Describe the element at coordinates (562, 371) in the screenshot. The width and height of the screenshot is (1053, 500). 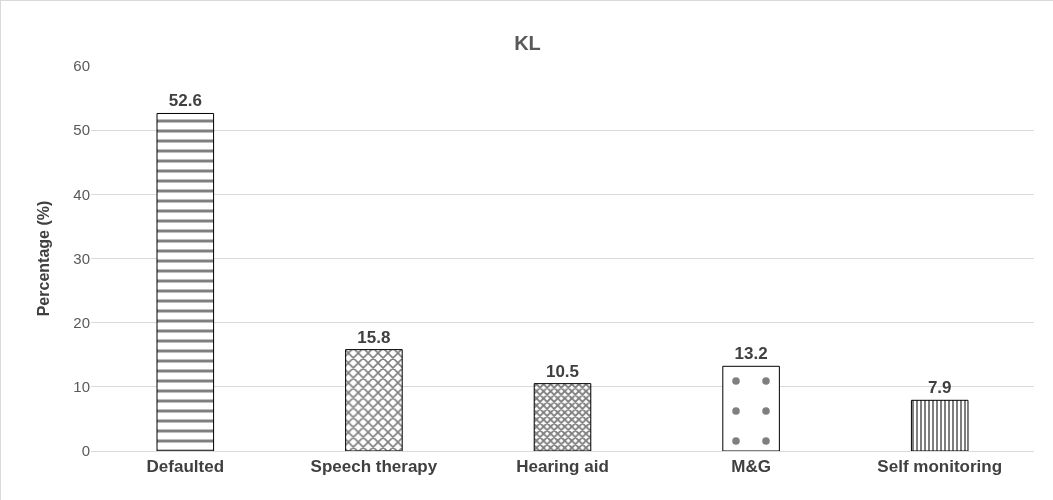
I see `data-label: 10.5` at that location.